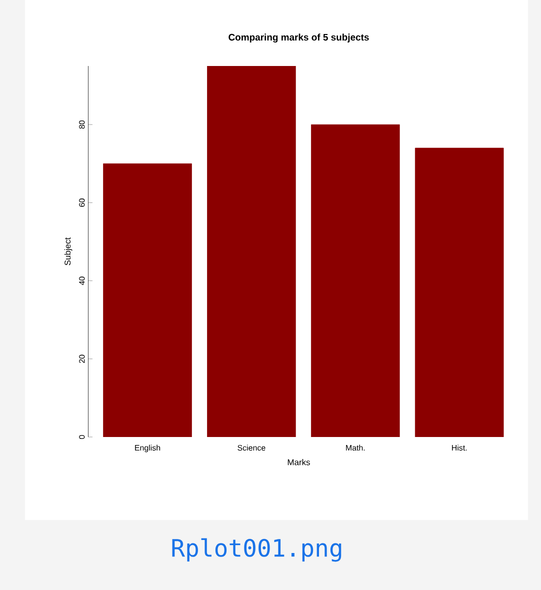 The image size is (541, 590). I want to click on chart-title: Comparing marks of 5 subjects, so click(298, 38).